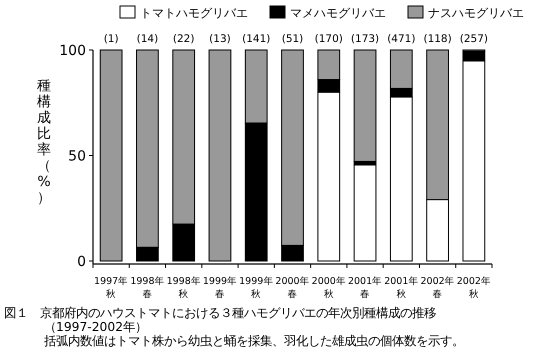 The image size is (534, 350). I want to click on x-tick-label: 2002年春, so click(437, 287).